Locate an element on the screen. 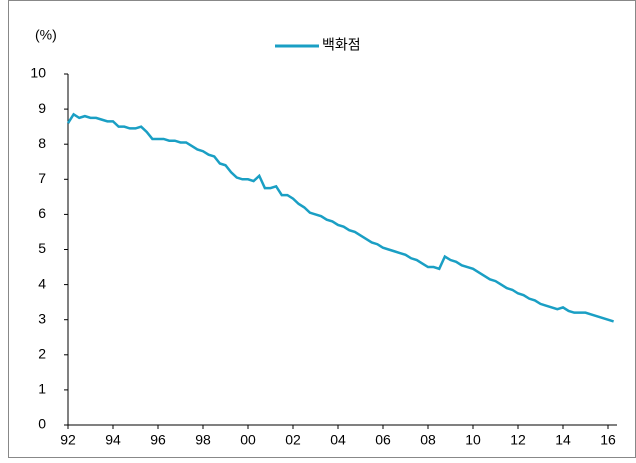  y-tick-label: 3 is located at coordinates (42, 318).